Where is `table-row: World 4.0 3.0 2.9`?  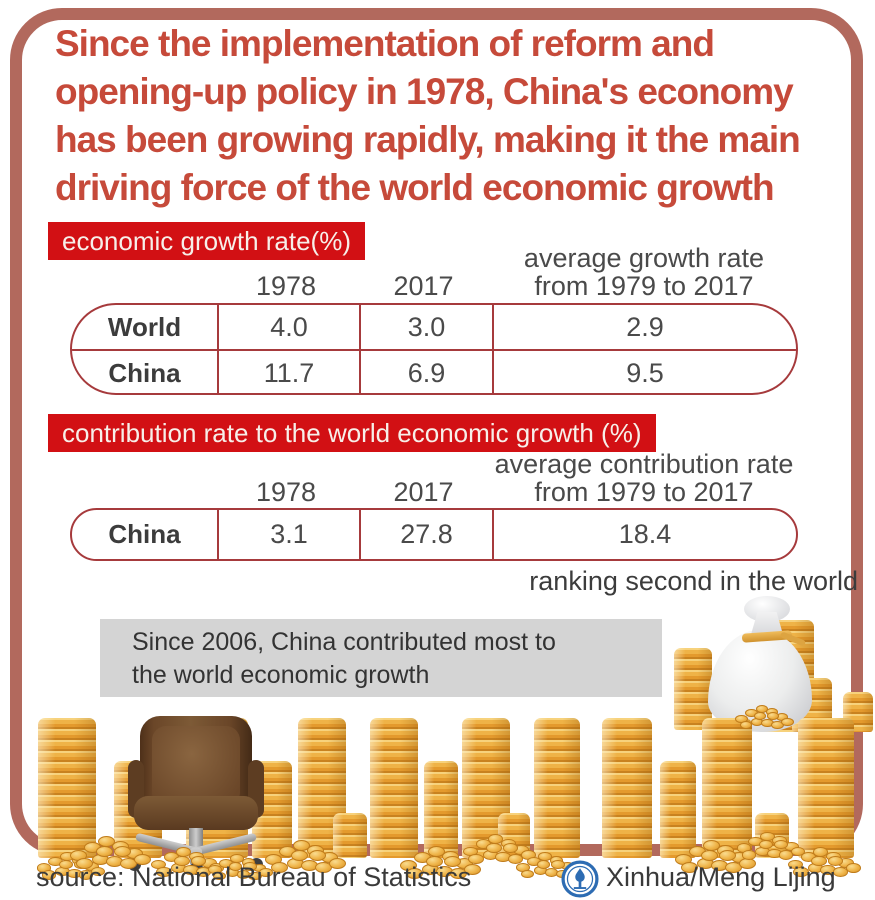 table-row: World 4.0 3.0 2.9 is located at coordinates (434, 327).